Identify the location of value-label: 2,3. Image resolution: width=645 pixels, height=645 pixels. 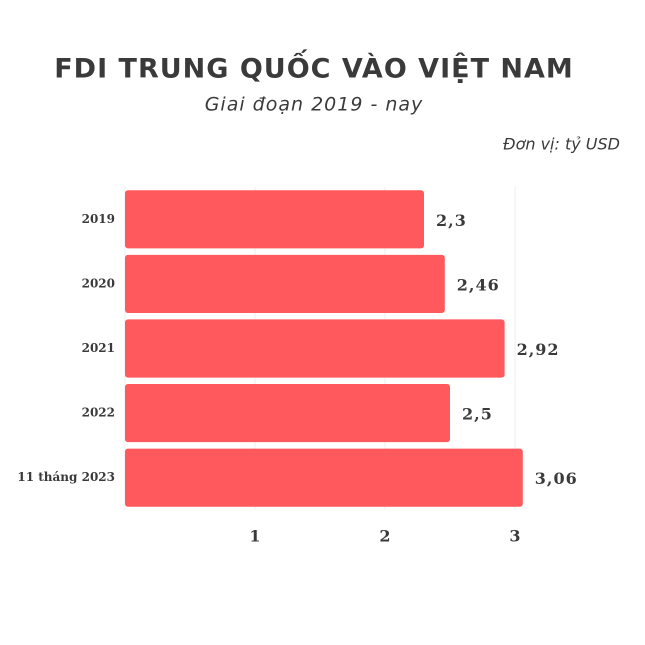
(451, 220).